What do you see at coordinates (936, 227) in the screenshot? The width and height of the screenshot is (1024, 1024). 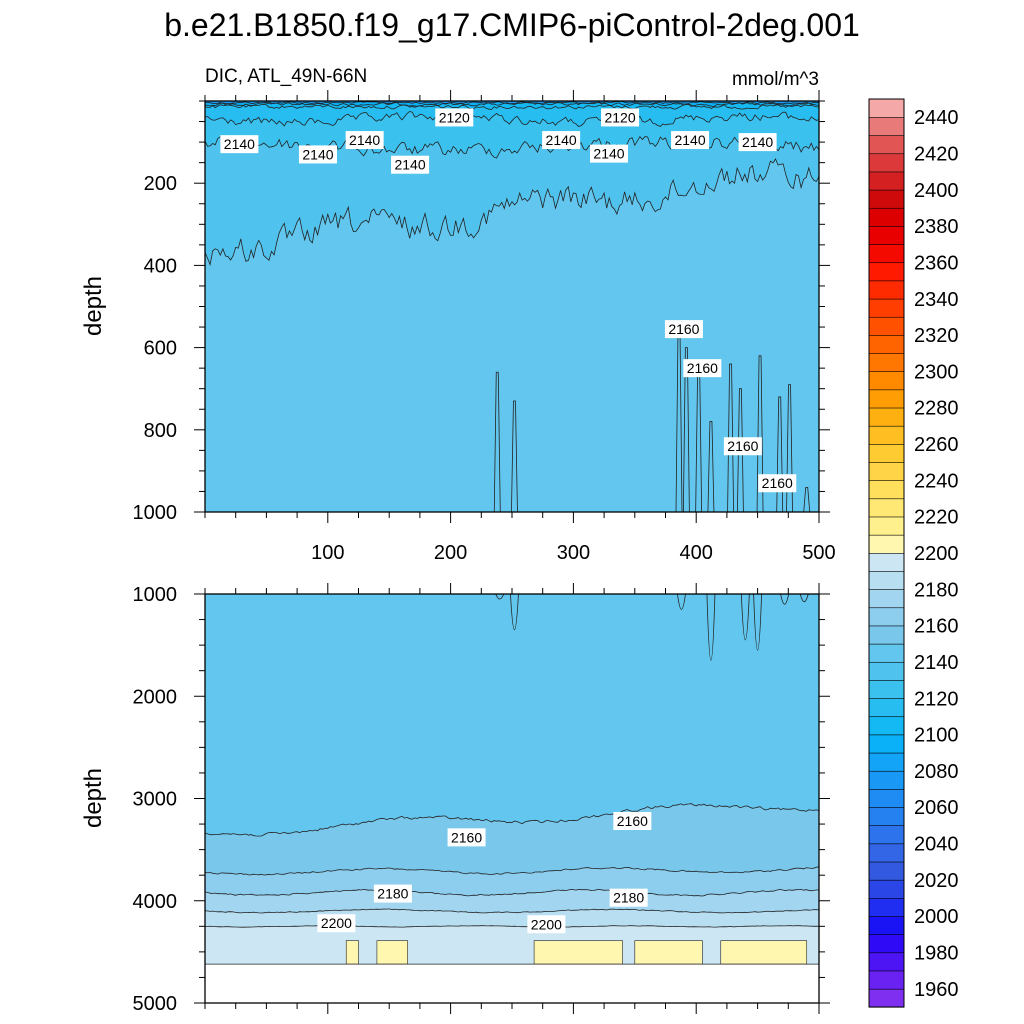 I see `colorbar-tick-label: 2380` at bounding box center [936, 227].